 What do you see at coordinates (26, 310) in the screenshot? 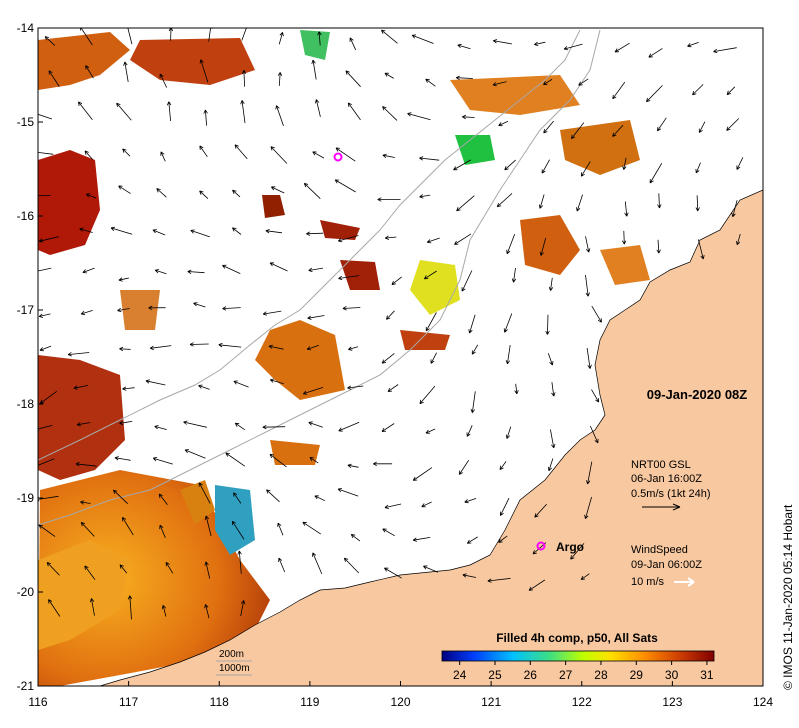
I see `y-tick-label: -17` at bounding box center [26, 310].